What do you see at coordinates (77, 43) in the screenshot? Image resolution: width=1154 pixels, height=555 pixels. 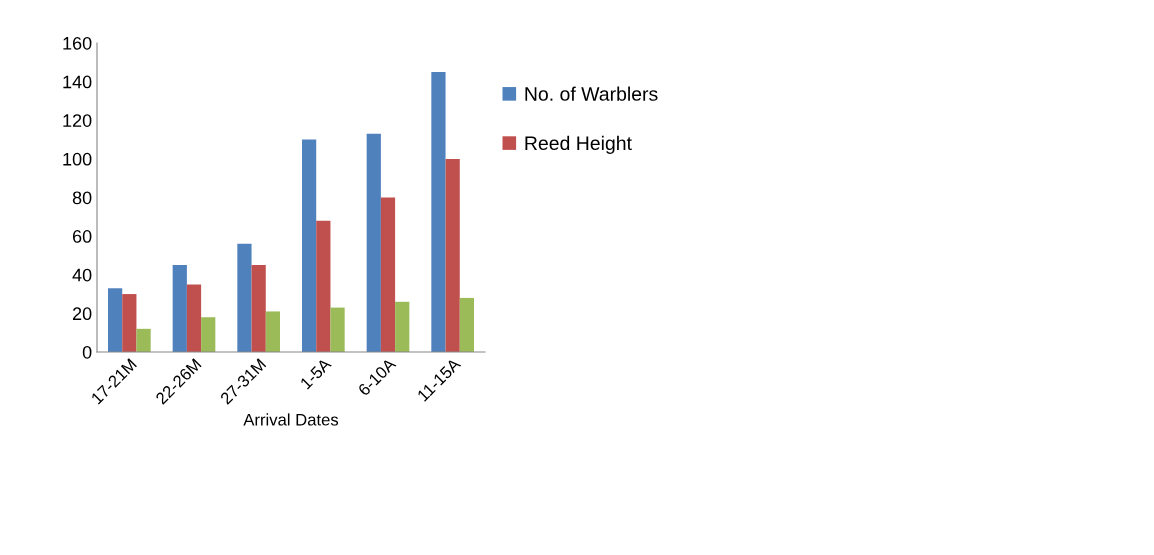 I see `y-tick-label: 160` at bounding box center [77, 43].